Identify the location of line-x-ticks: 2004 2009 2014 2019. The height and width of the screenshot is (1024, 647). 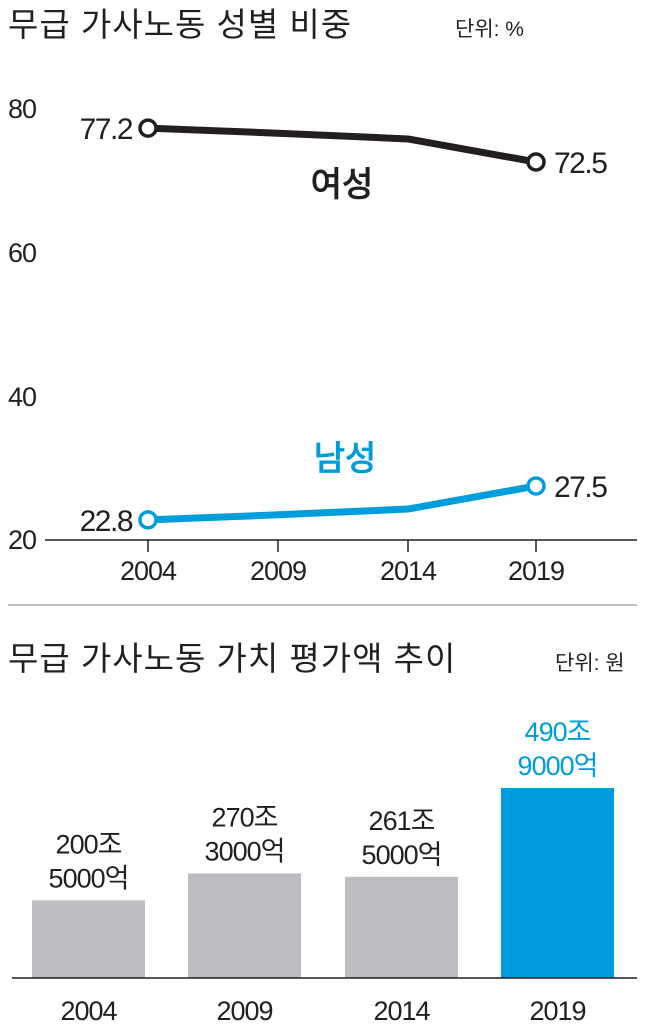
(342, 563).